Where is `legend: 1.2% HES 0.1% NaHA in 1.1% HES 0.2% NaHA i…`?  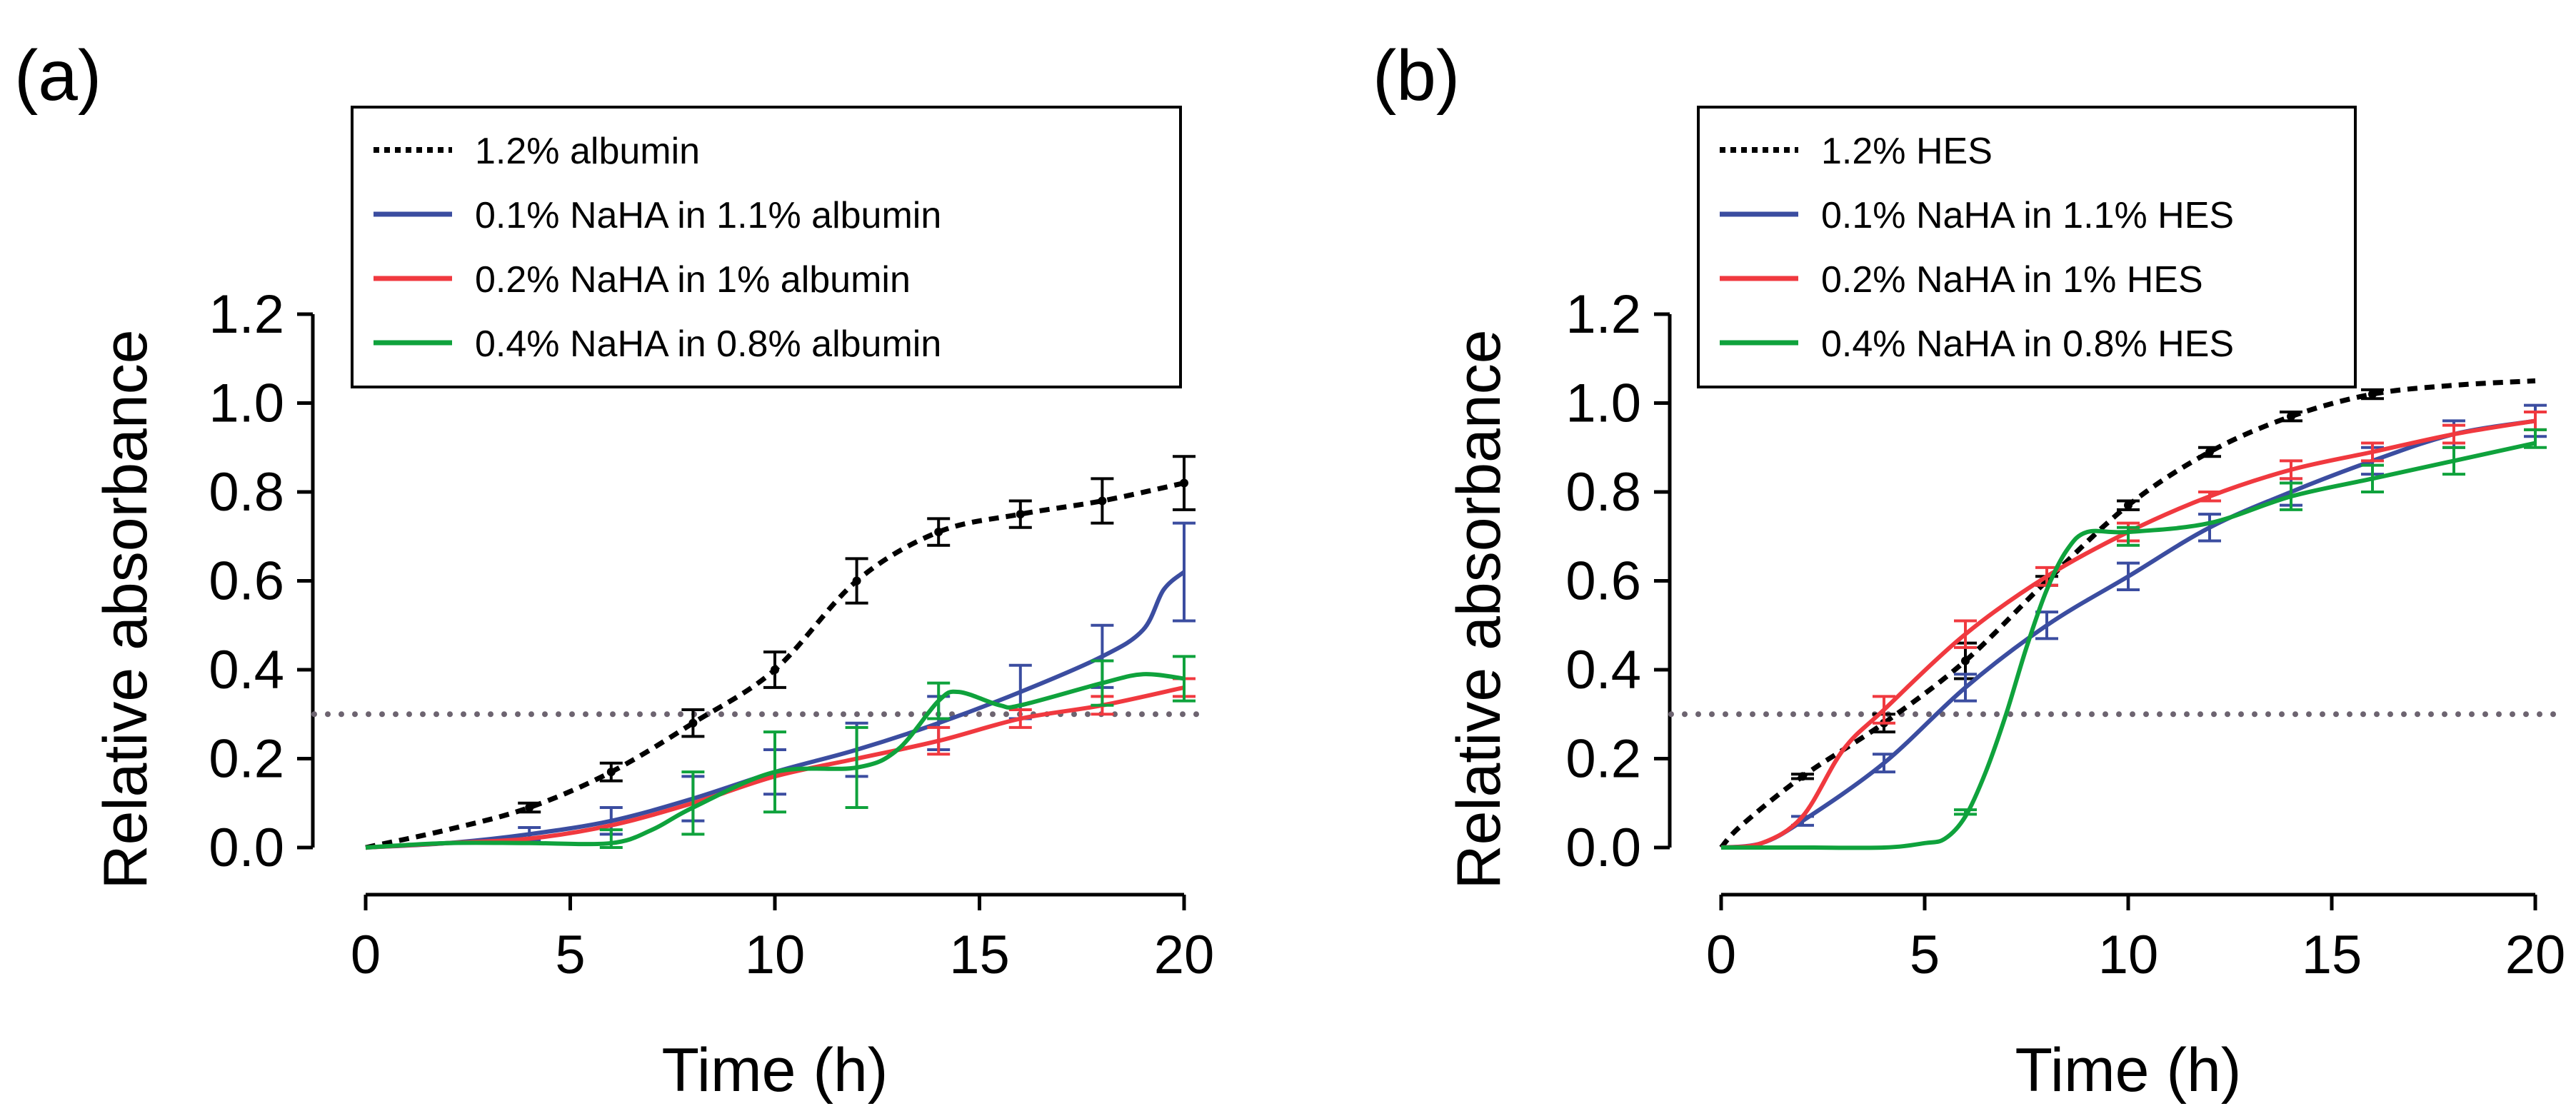 legend: 1.2% HES 0.1% NaHA in 1.1% HES 0.2% NaHA i… is located at coordinates (2027, 247).